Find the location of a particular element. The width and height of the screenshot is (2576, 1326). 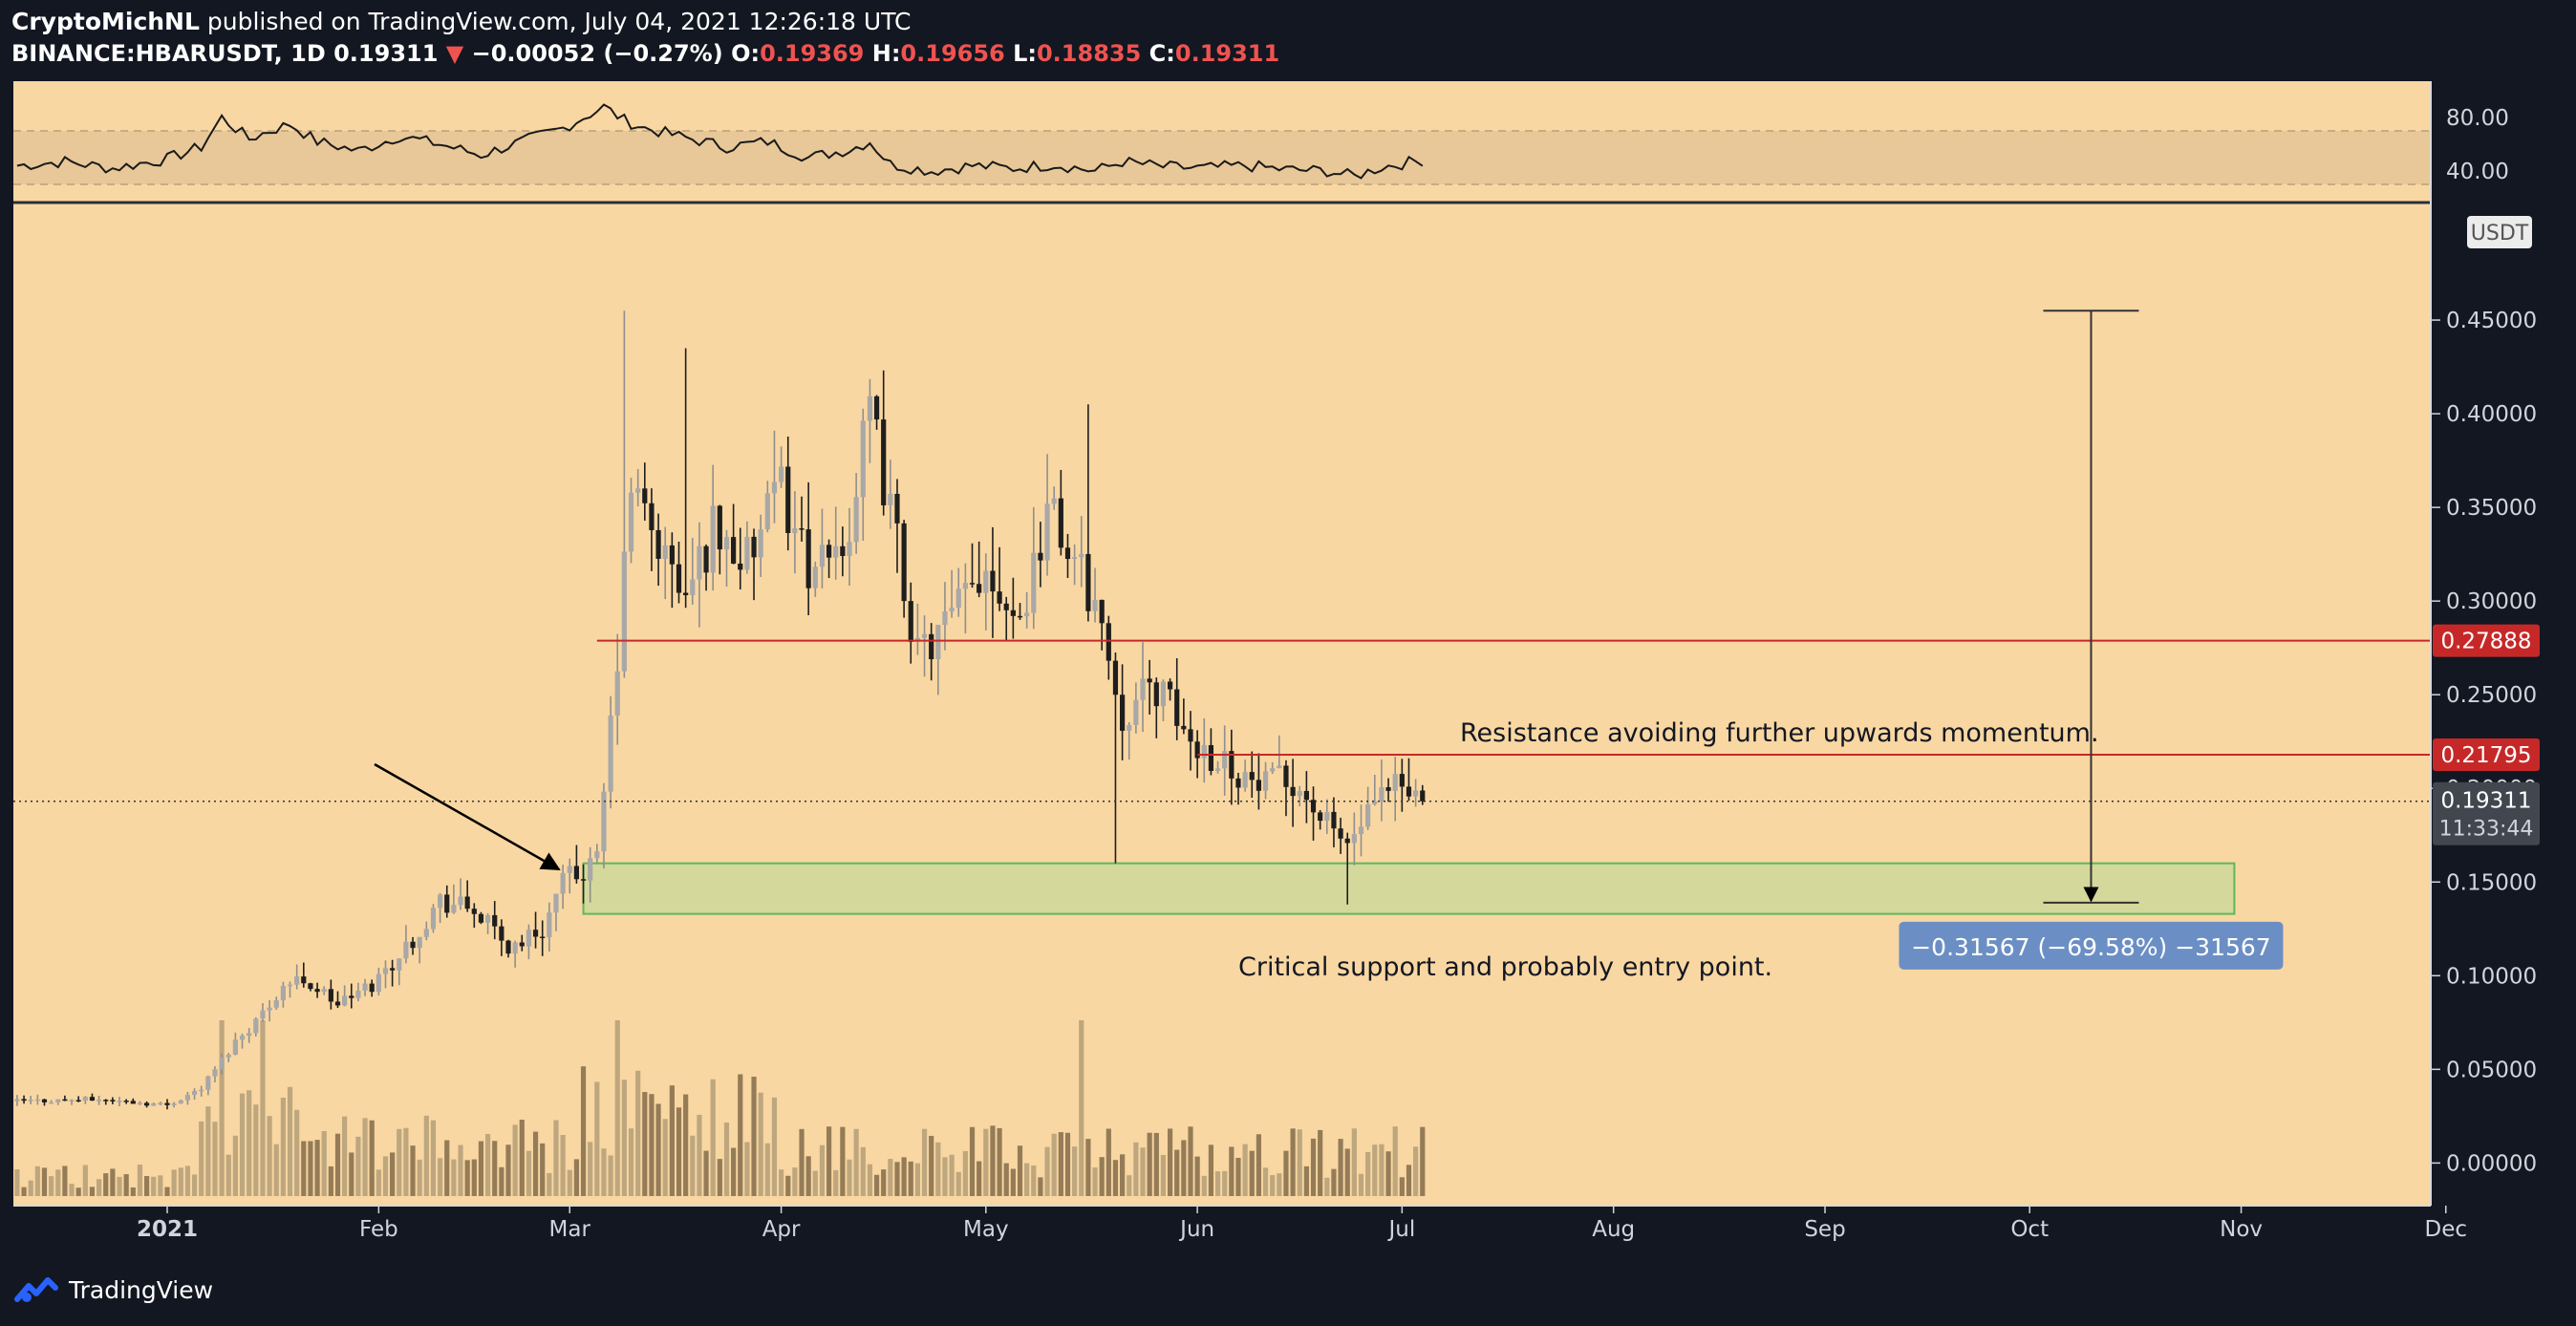

measure-result-box is located at coordinates (2091, 946).